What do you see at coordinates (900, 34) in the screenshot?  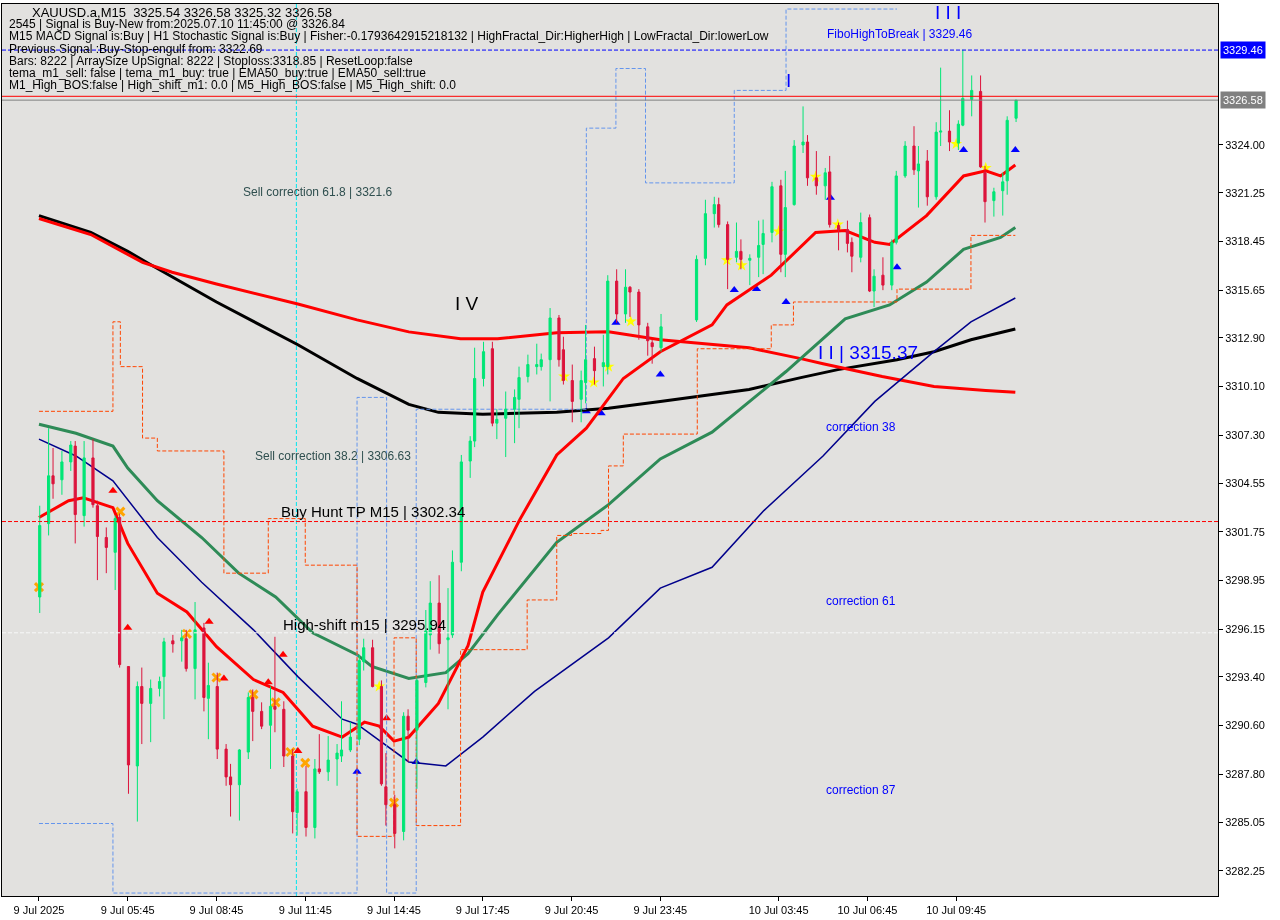 I see `annotation: FiboHighToBreak | 3329.46` at bounding box center [900, 34].